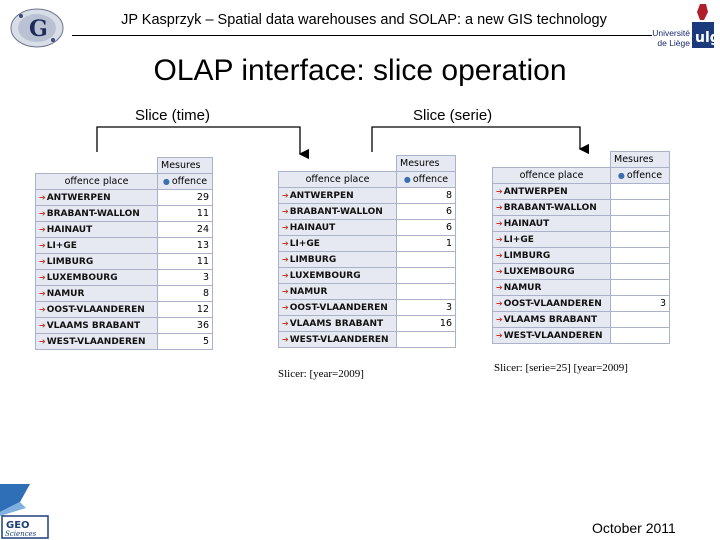  Describe the element at coordinates (561, 368) in the screenshot. I see `slicer-text: Slicer: [serie=25] [year=2009]` at that location.